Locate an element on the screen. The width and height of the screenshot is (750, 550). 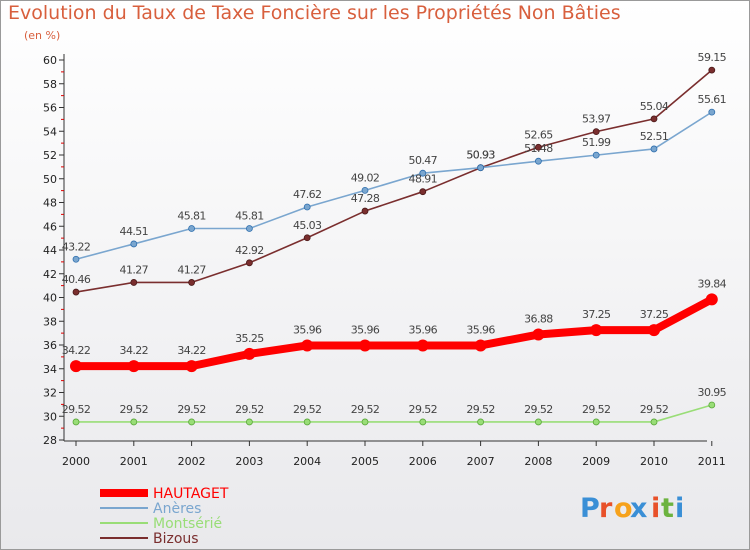
logo-letter: o is located at coordinates (623, 508).